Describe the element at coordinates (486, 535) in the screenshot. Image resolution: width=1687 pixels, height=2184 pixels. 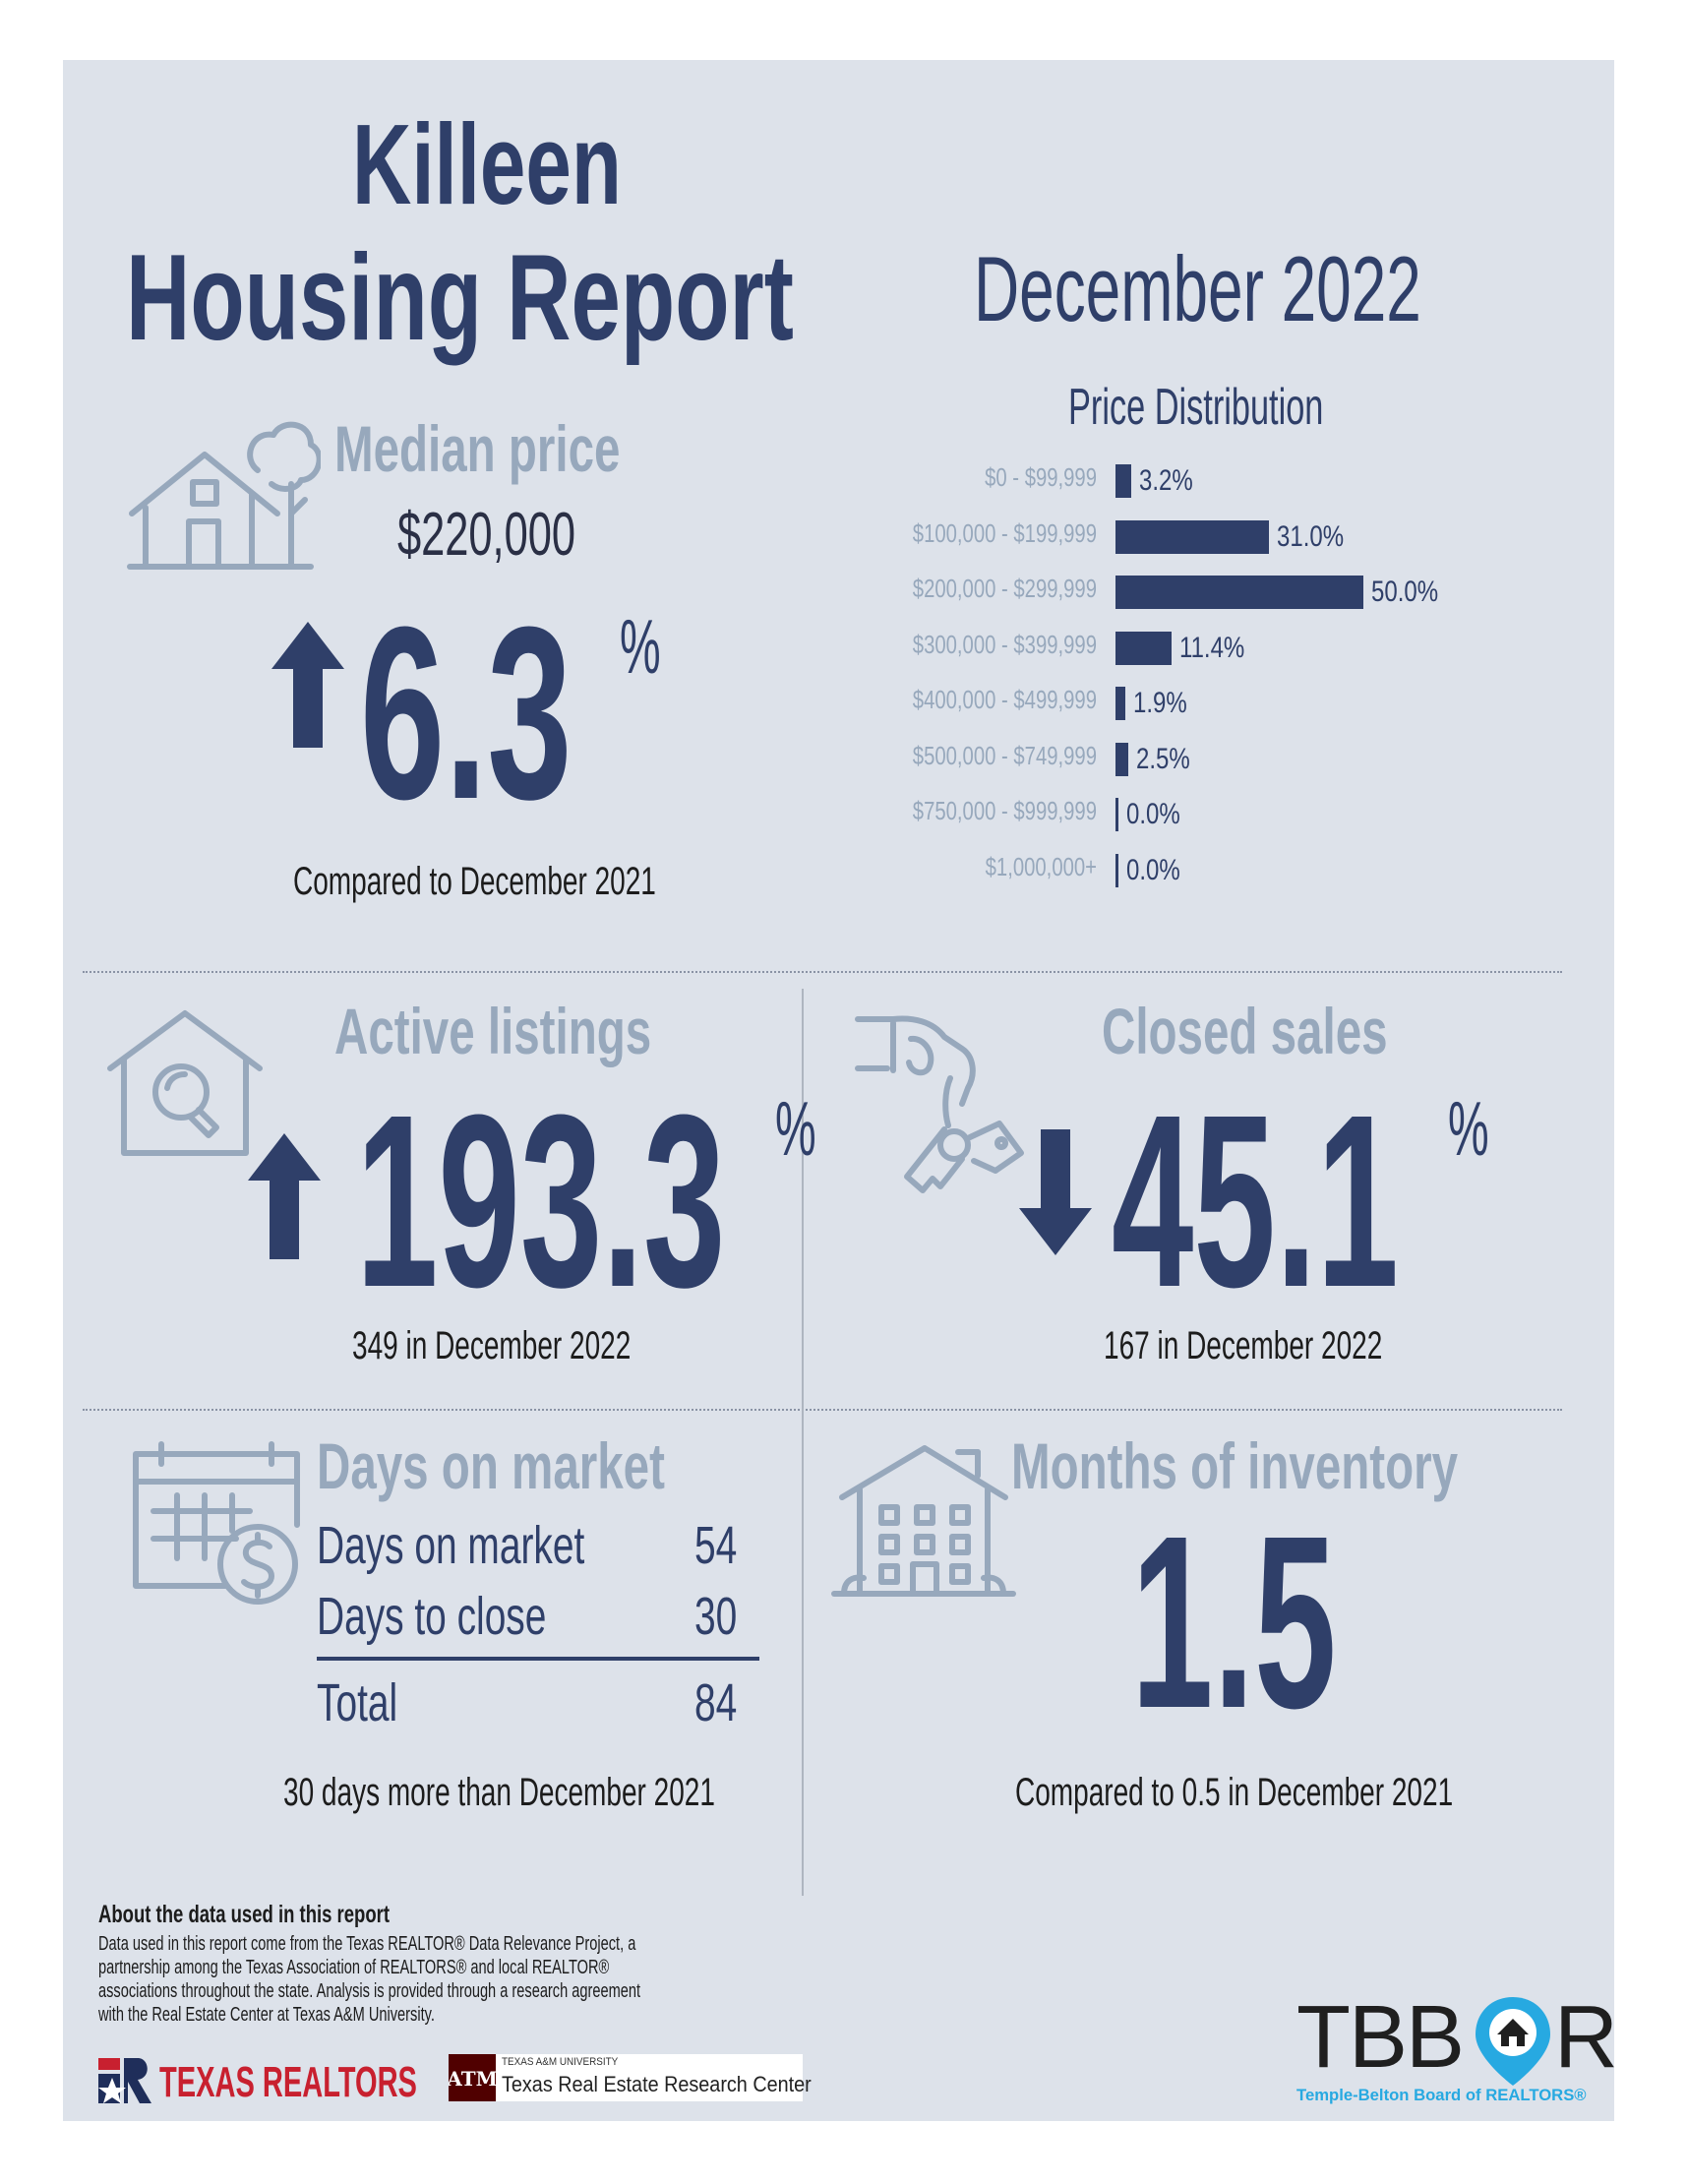
I see `median-price-value: $220,000` at that location.